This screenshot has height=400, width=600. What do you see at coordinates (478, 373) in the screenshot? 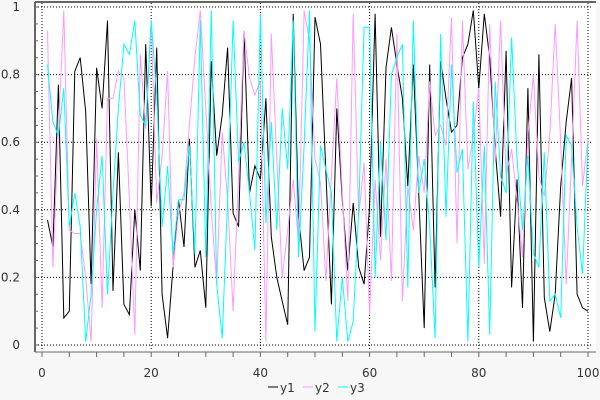
I see `x-tick-label: 80` at bounding box center [478, 373].